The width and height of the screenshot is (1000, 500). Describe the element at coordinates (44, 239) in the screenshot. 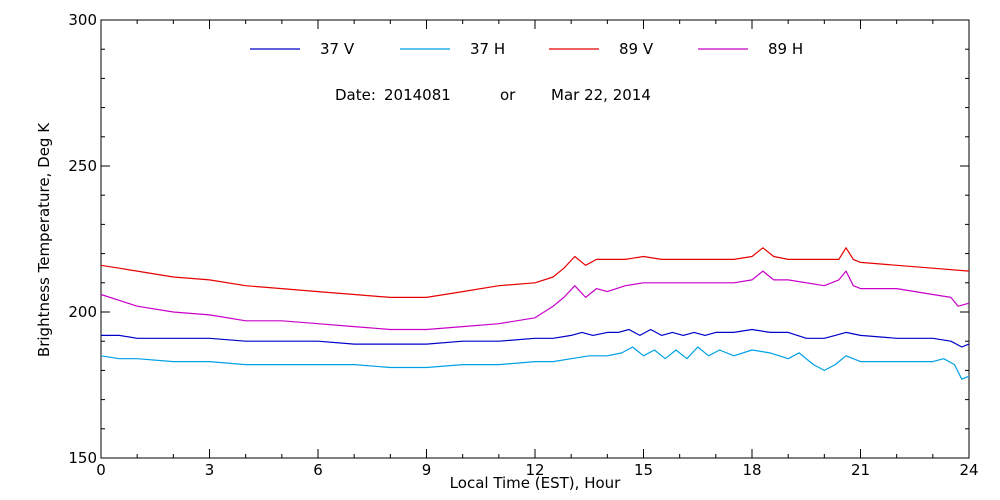

I see `y-axis-label: Brightness Temperature, Deg K` at that location.